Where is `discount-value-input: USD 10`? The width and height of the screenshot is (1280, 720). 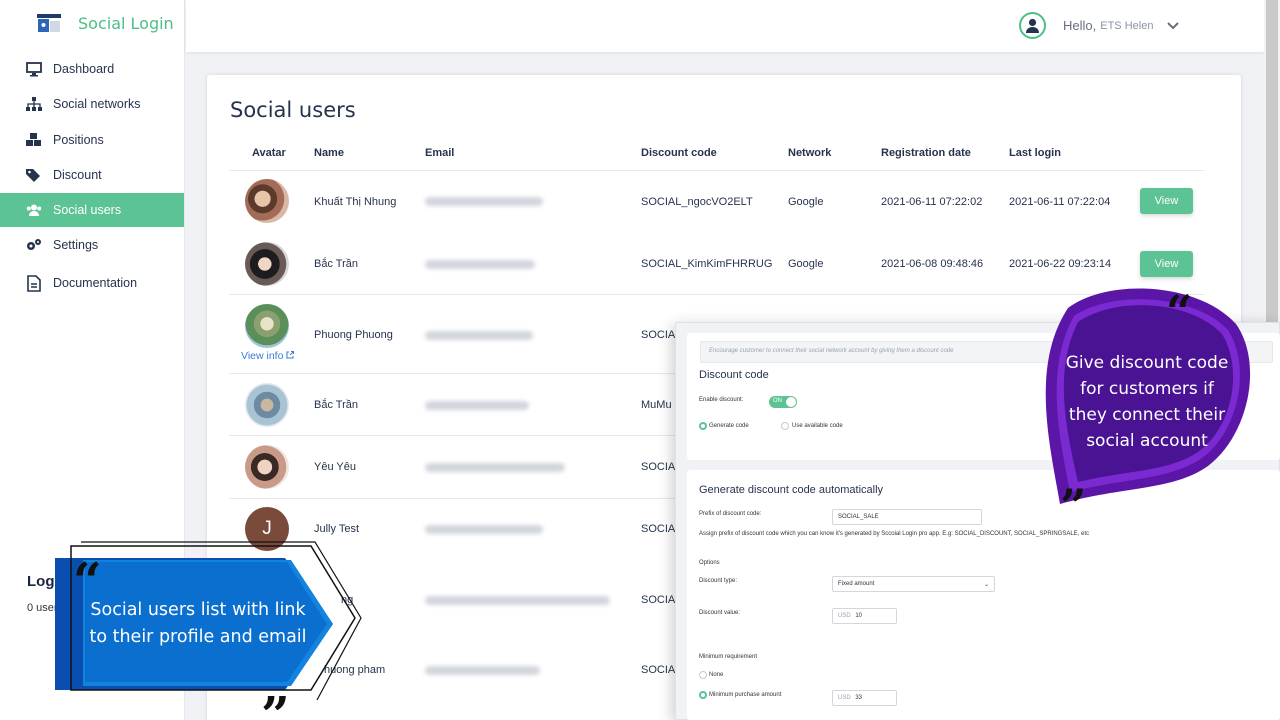 discount-value-input: USD 10 is located at coordinates (864, 616).